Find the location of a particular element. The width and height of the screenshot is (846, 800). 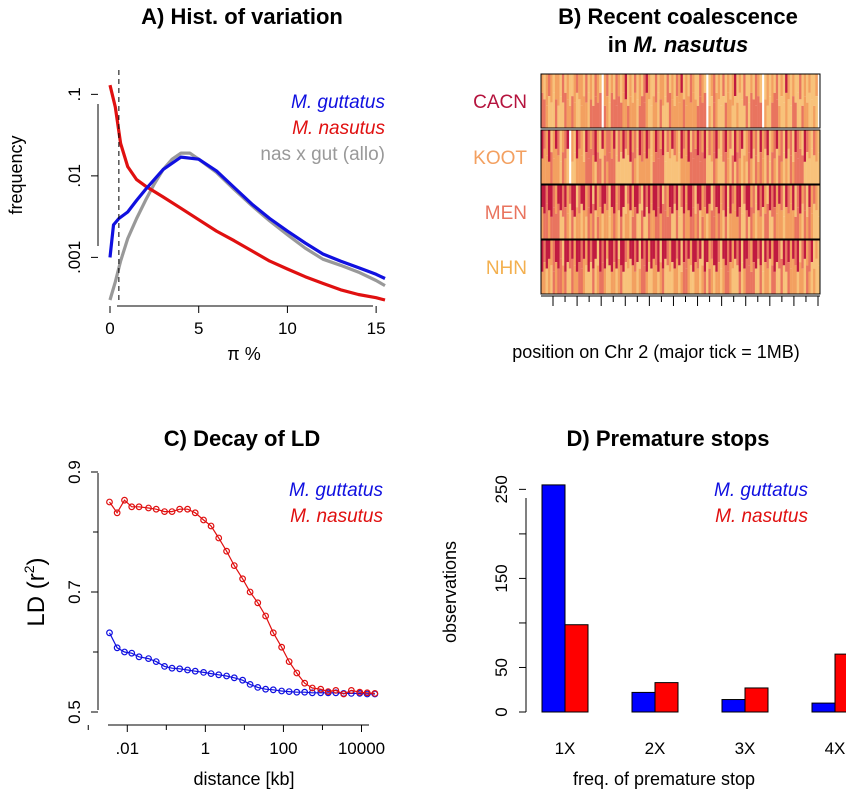

panel-a-series is located at coordinates (247, 193).